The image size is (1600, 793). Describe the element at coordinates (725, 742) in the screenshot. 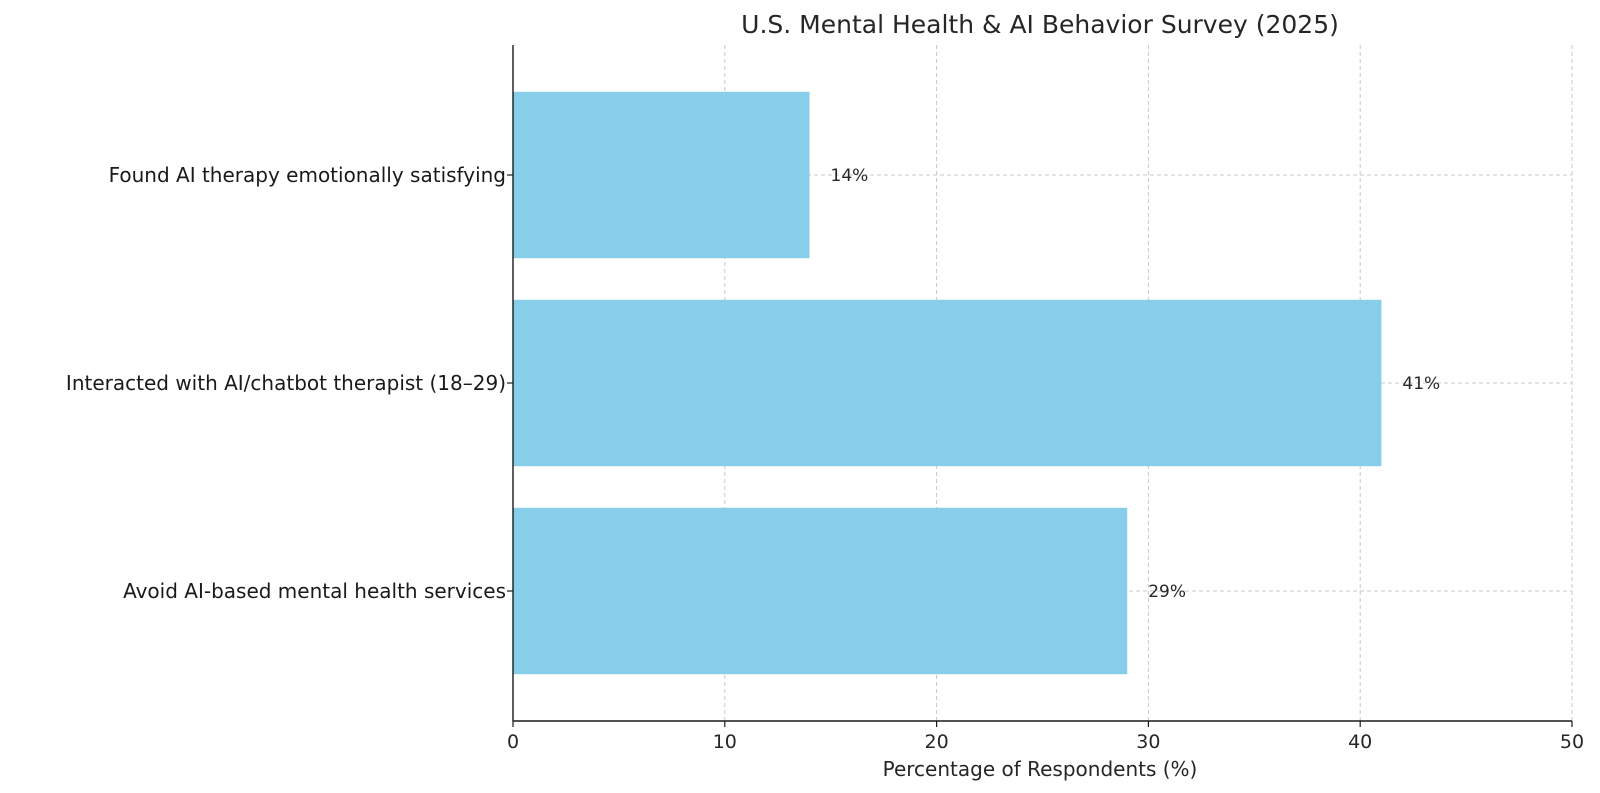

I see `x-tick-label-10: 10` at that location.